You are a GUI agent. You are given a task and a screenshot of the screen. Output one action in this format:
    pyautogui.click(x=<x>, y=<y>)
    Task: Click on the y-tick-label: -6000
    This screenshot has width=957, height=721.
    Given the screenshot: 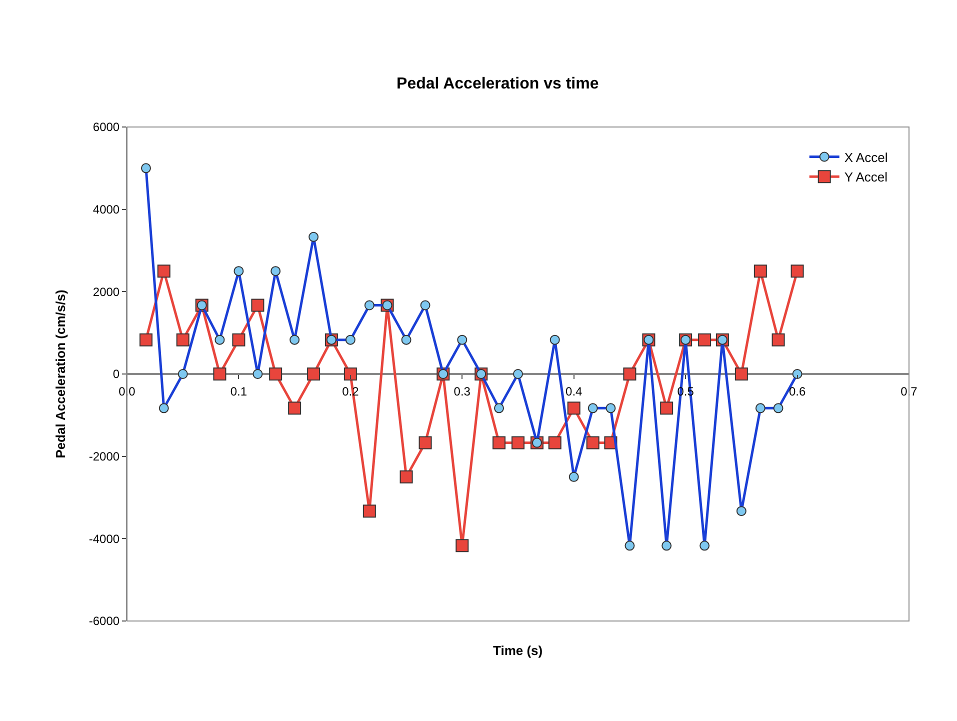 What is the action you would take?
    pyautogui.click(x=104, y=621)
    